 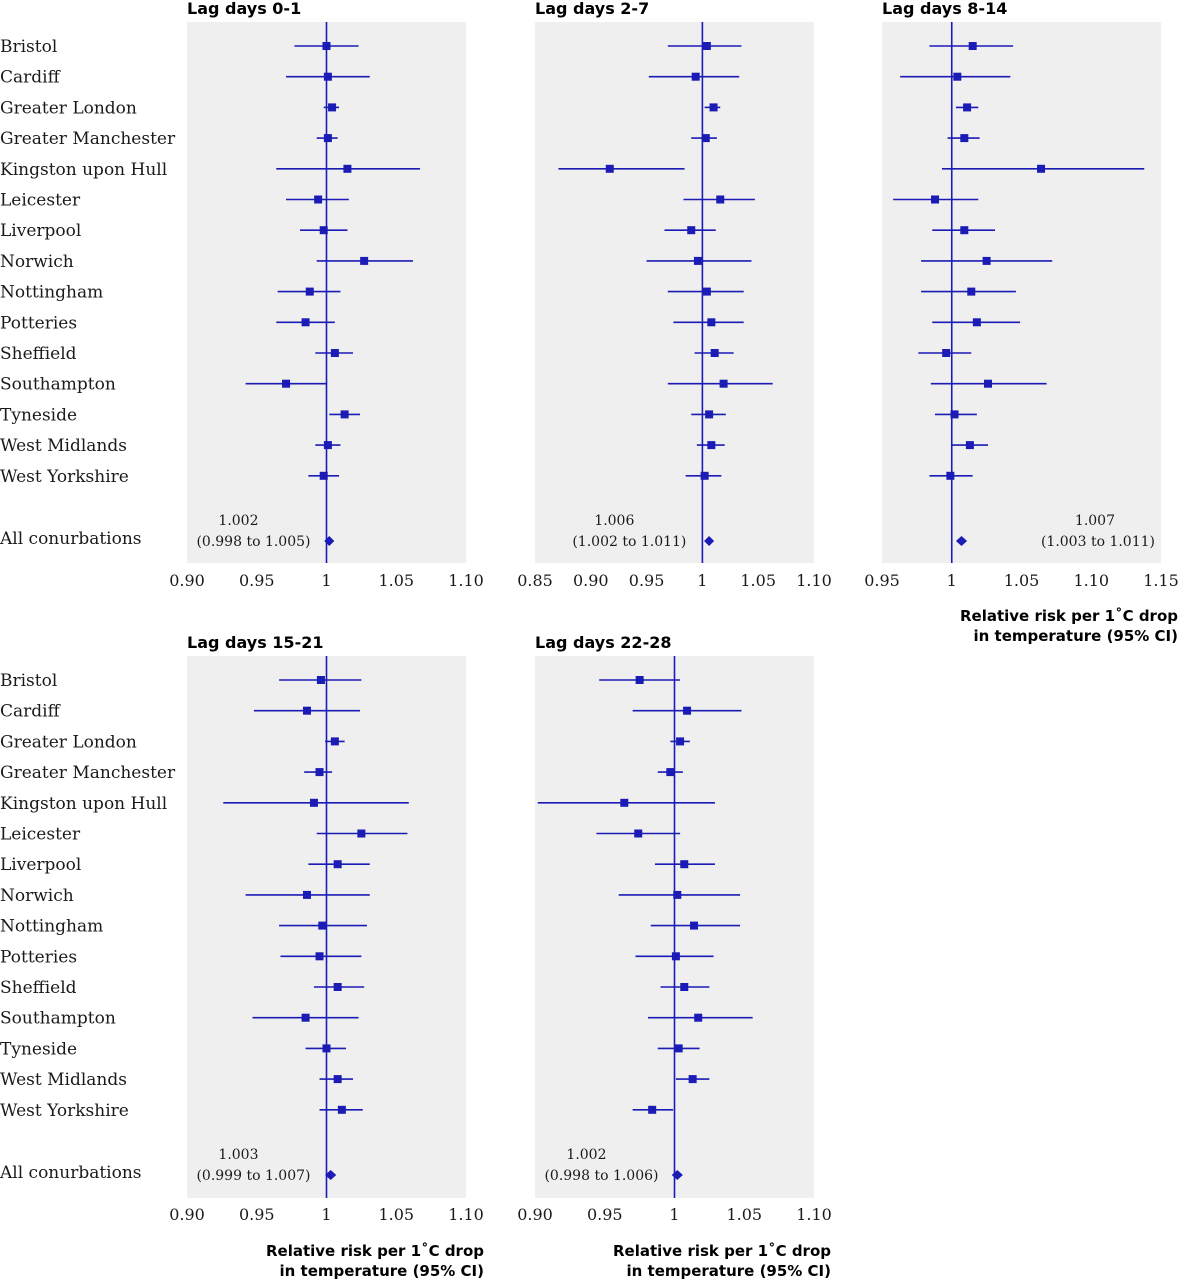 I want to click on category-label: Potteries, so click(x=38, y=957).